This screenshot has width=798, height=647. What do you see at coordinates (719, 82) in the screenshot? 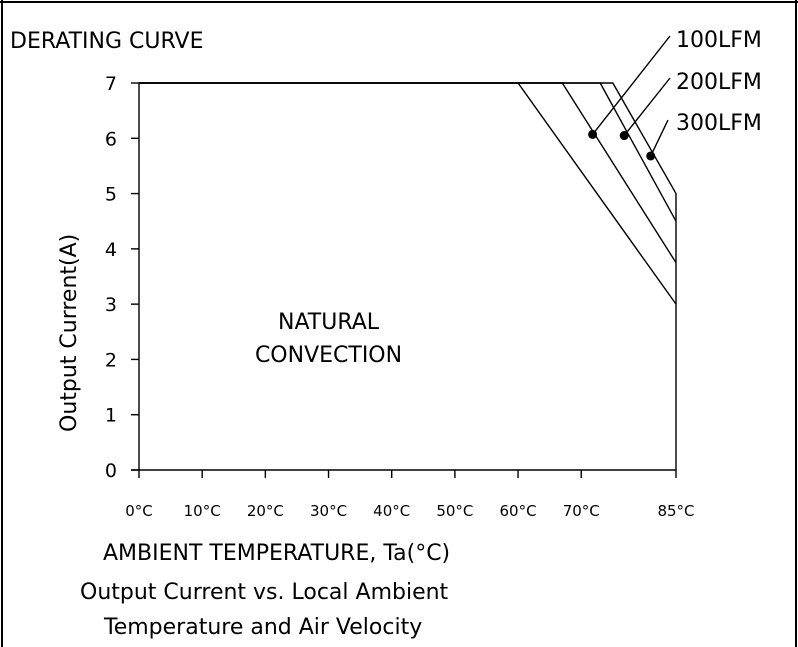
I see `airflow-label: 200LFM` at bounding box center [719, 82].